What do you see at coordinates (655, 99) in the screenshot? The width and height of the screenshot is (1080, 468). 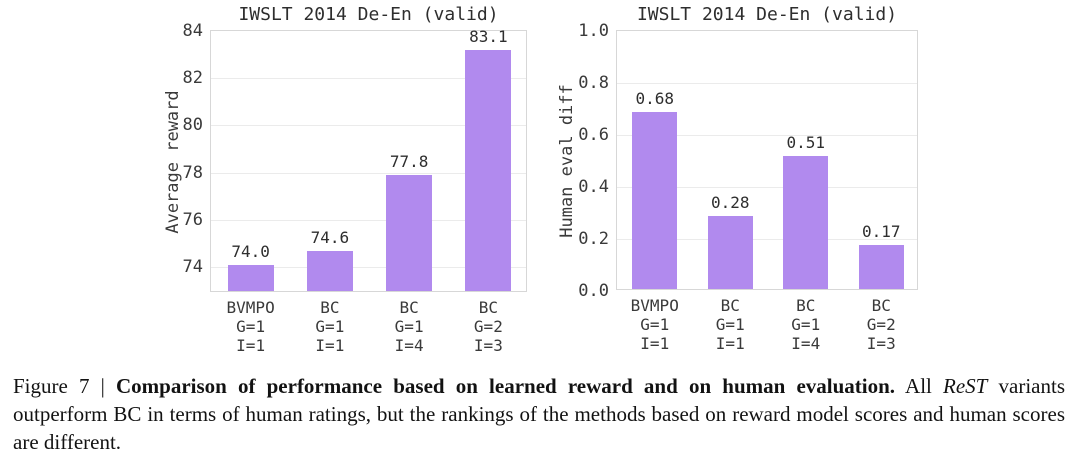 I see `bar-value-label: 0.68` at bounding box center [655, 99].